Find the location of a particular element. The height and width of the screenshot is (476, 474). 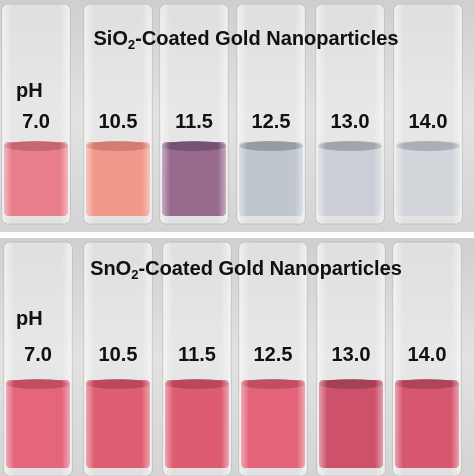

panel-title: SiO2-Coated Gold Nanoparticles is located at coordinates (245, 40).